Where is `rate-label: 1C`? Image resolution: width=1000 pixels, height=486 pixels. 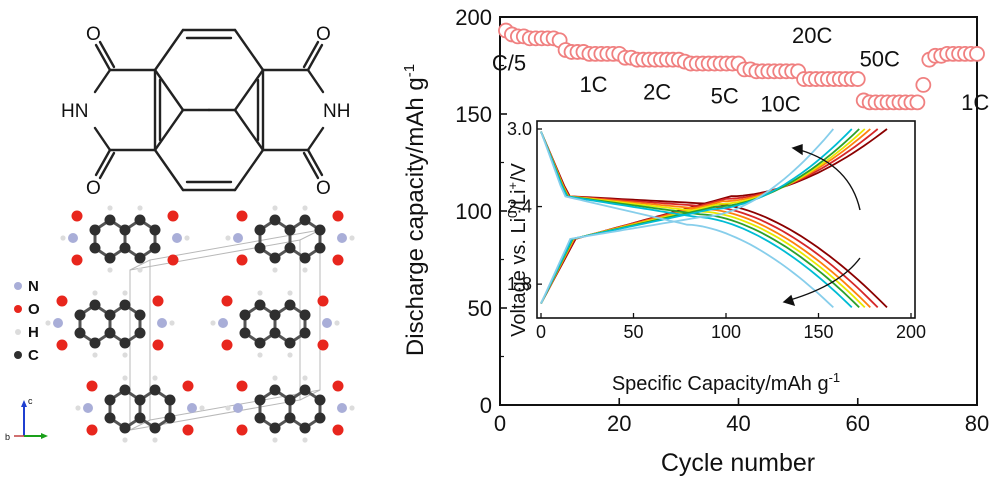
rate-label: 1C is located at coordinates (593, 84).